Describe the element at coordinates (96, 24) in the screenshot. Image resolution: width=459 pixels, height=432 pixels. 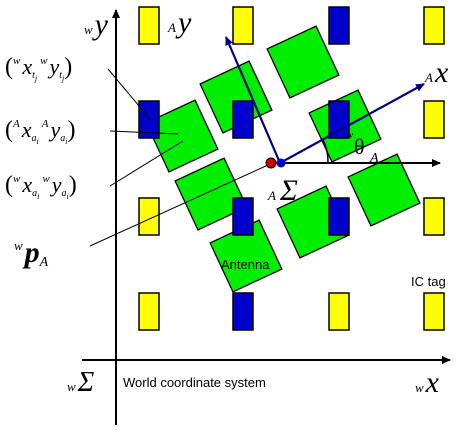
I see `world-y-label: wy` at that location.